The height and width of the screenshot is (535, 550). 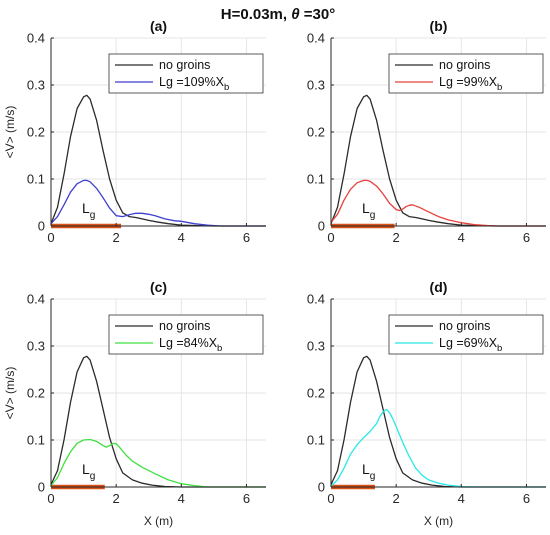 What do you see at coordinates (256, 14) in the screenshot?
I see `figure-title-prefix: H=0.03m,` at bounding box center [256, 14].